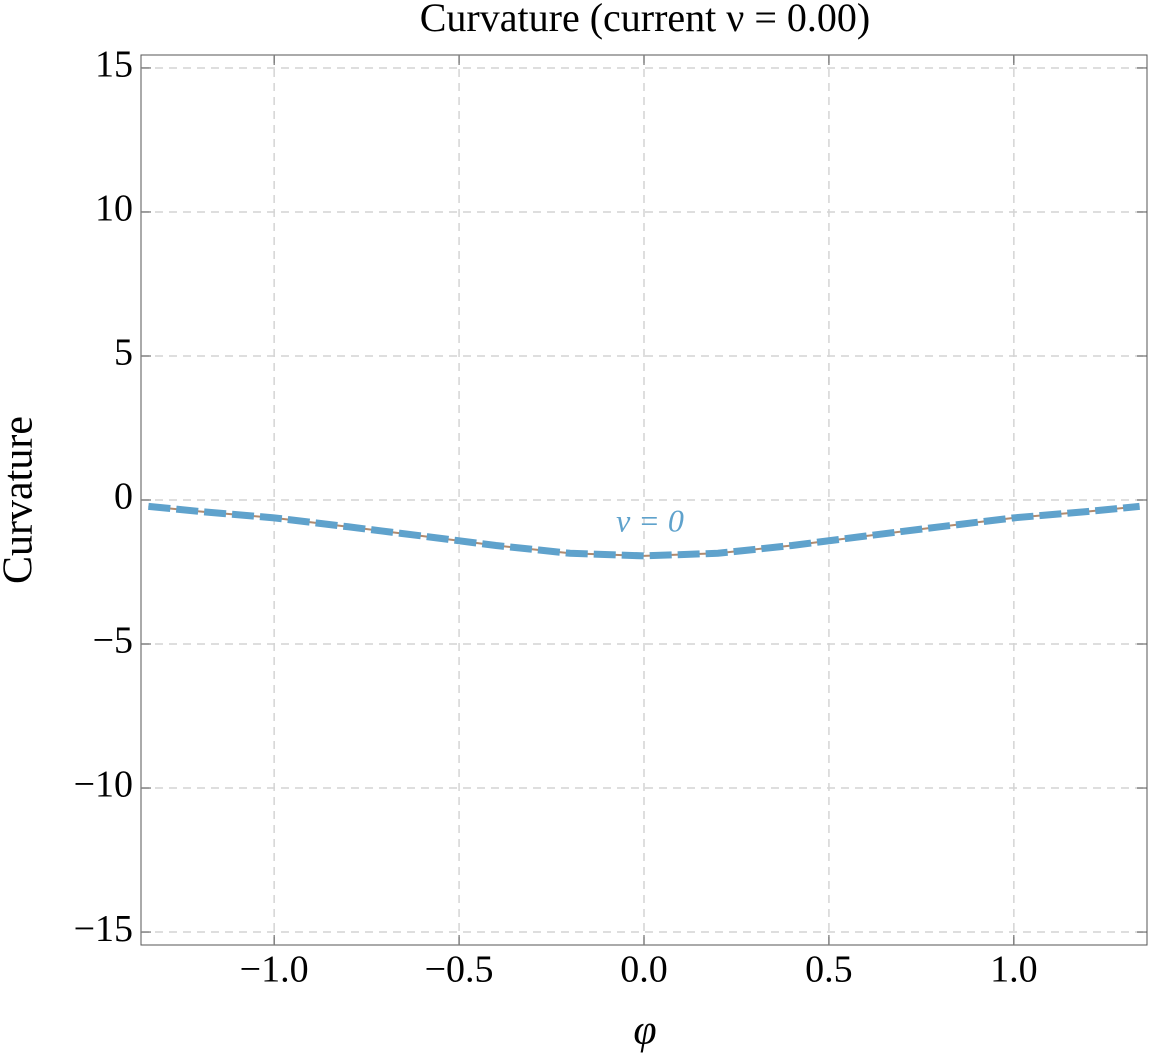  Describe the element at coordinates (114, 209) in the screenshot. I see `y-tick-label: 10` at that location.